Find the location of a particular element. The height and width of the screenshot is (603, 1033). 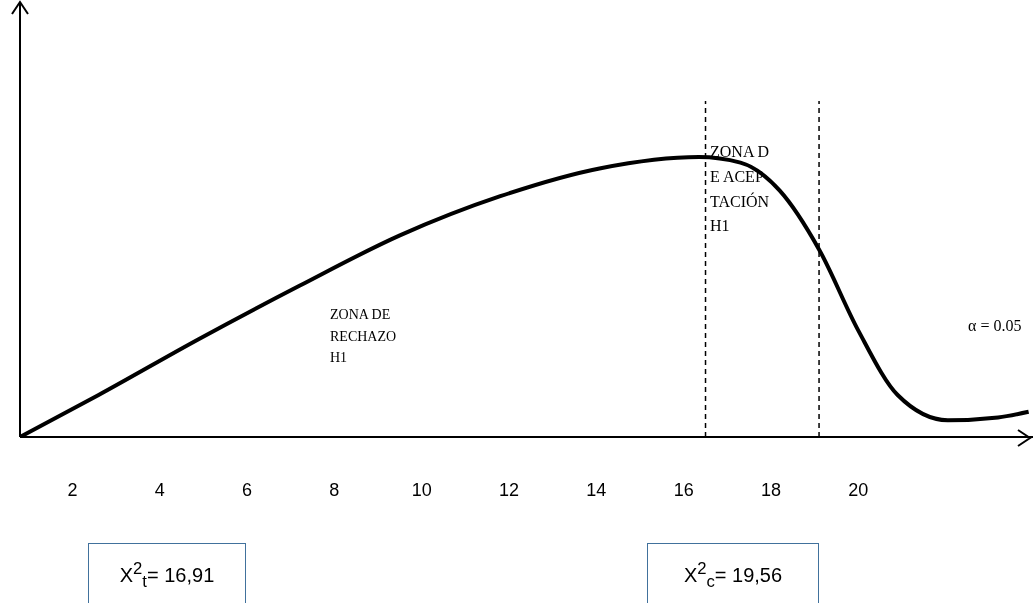

x-tick-label: 6 is located at coordinates (247, 489).